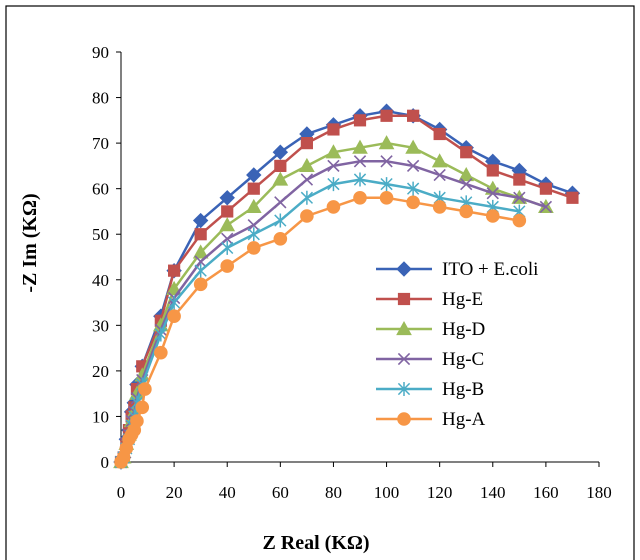  Describe the element at coordinates (333, 492) in the screenshot. I see `x-tick-label: 80` at that location.